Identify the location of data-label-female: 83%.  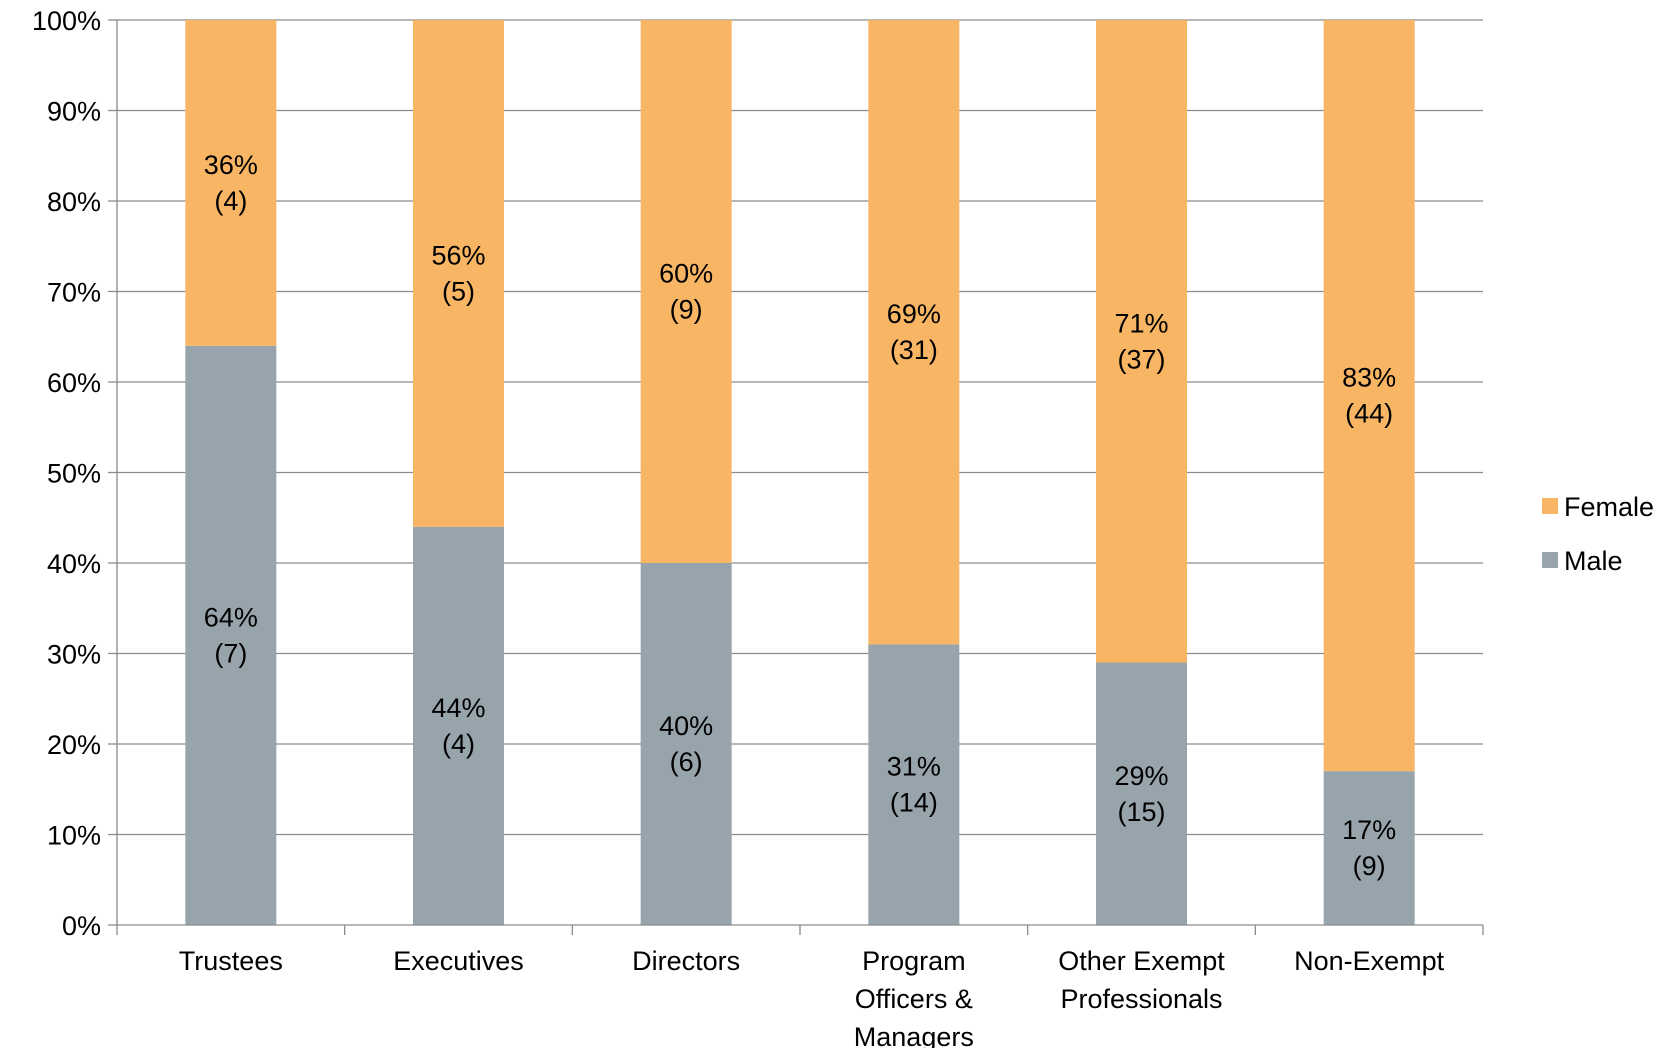
(1369, 378).